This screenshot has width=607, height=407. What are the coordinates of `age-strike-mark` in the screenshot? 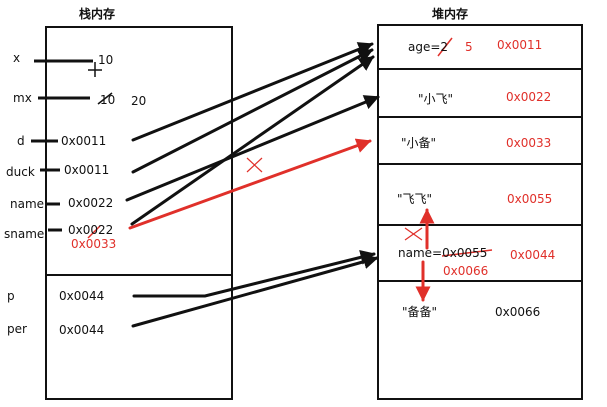 It's located at (445, 47).